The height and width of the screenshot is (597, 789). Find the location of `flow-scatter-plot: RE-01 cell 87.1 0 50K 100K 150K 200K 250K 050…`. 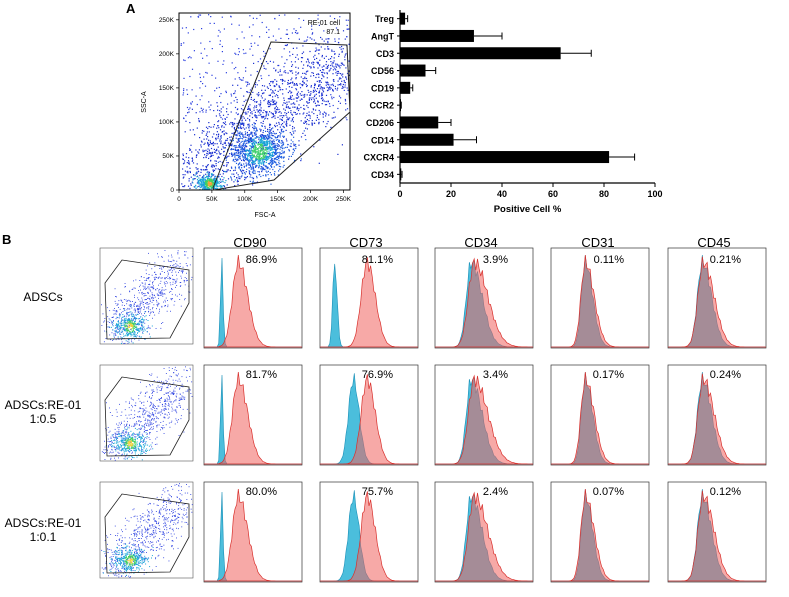

flow-scatter-plot: RE-01 cell 87.1 0 50K 100K 150K 200K 250K 050… is located at coordinates (246, 115).